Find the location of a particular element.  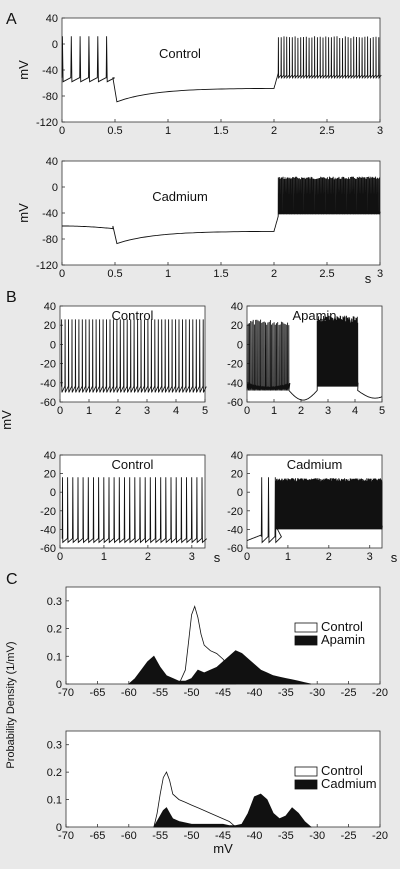

plot-area is located at coordinates (221, 70).